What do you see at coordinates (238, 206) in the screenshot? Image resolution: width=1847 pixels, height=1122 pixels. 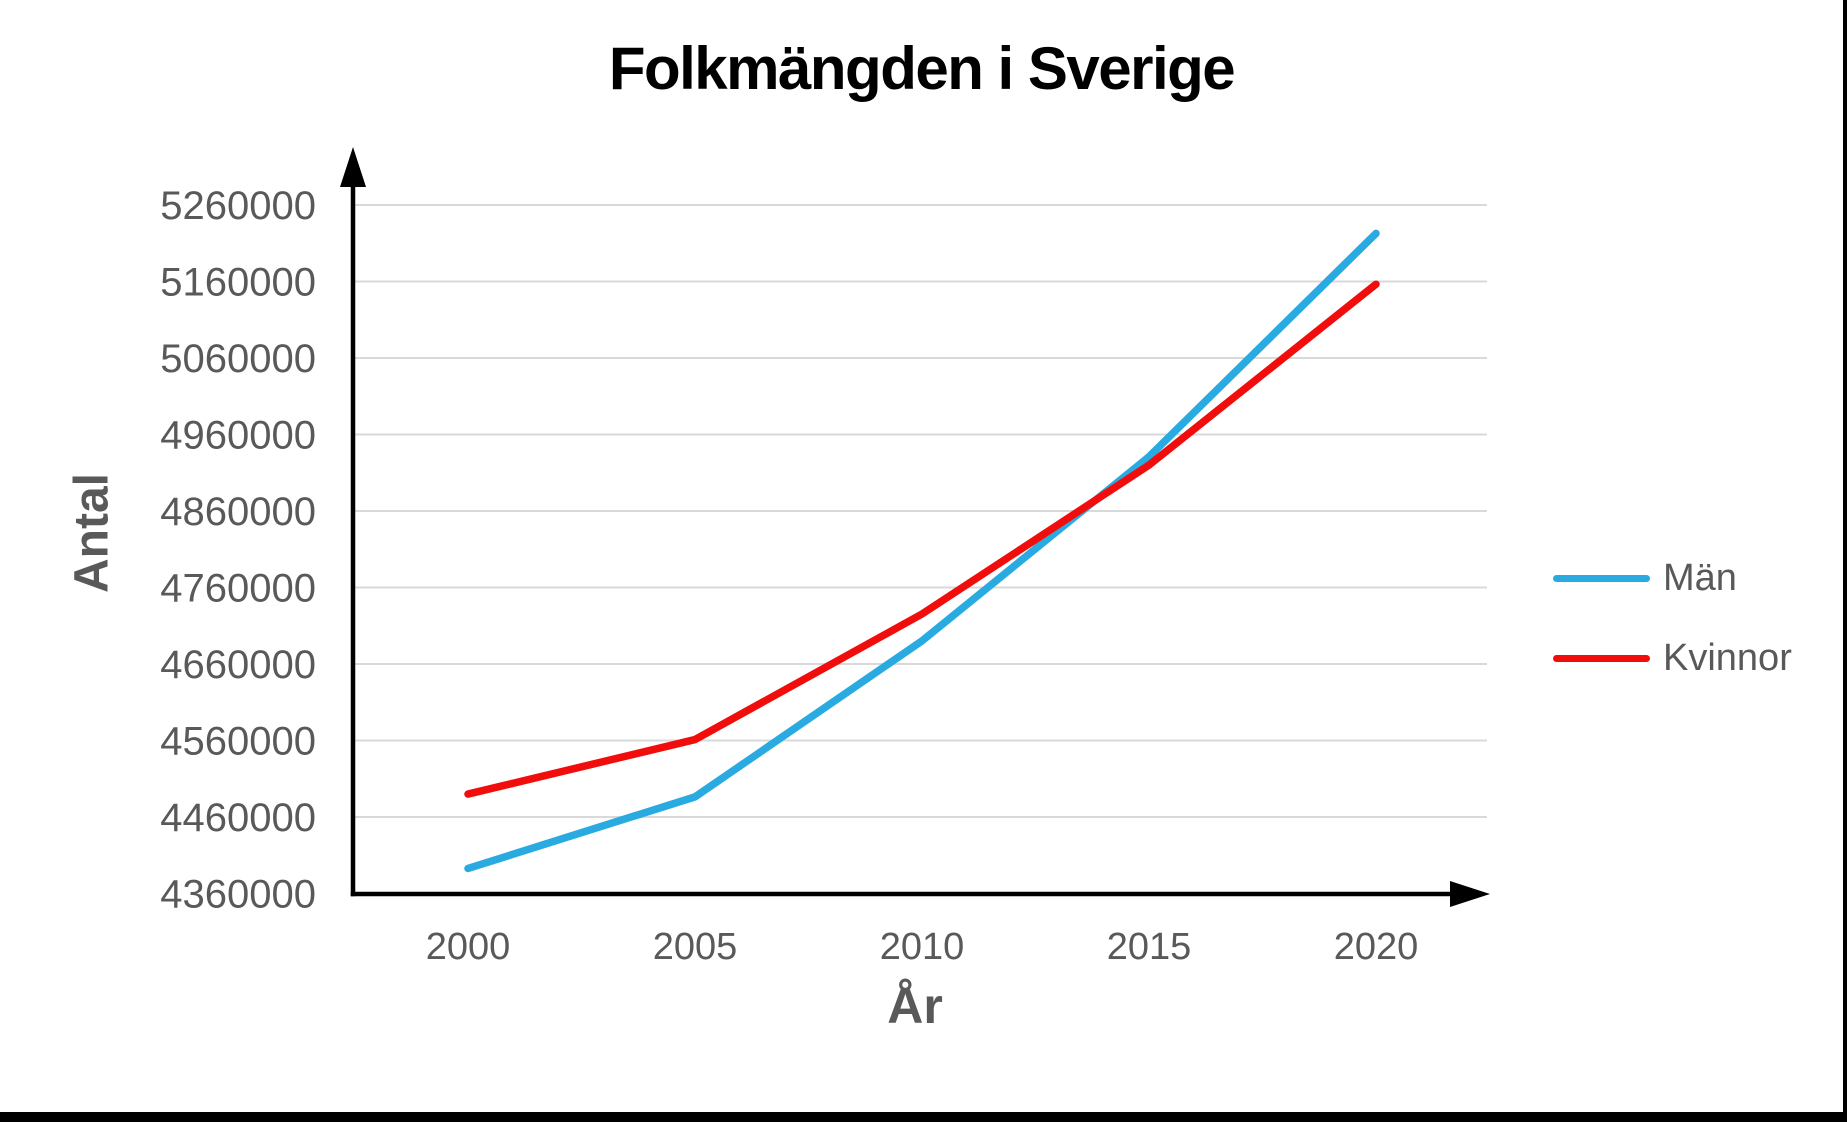 I see `y-tick-label: 5260000` at bounding box center [238, 206].